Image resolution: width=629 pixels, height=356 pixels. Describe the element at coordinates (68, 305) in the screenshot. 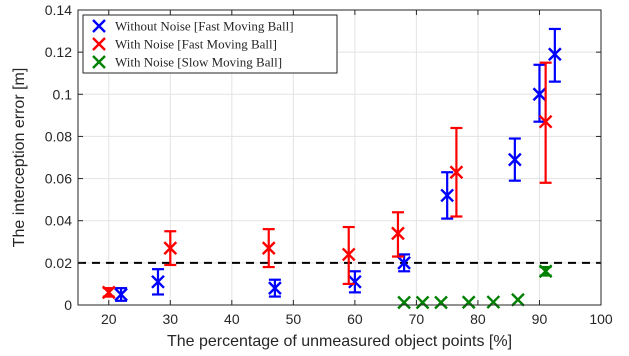

I see `y-tick-label: 0` at that location.